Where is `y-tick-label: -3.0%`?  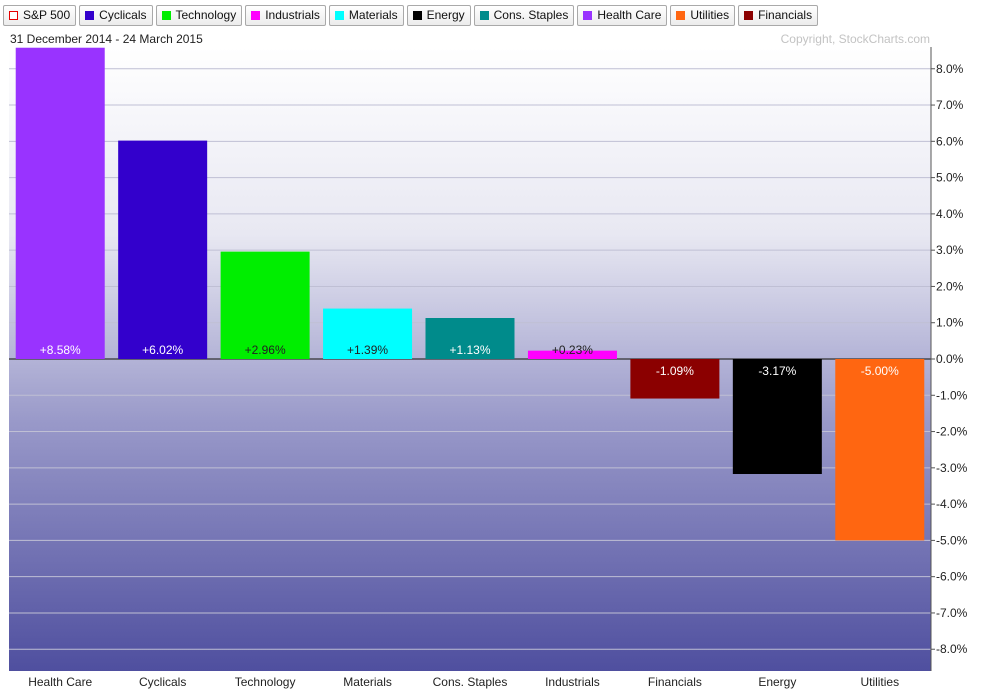 y-tick-label: -3.0% is located at coordinates (952, 468).